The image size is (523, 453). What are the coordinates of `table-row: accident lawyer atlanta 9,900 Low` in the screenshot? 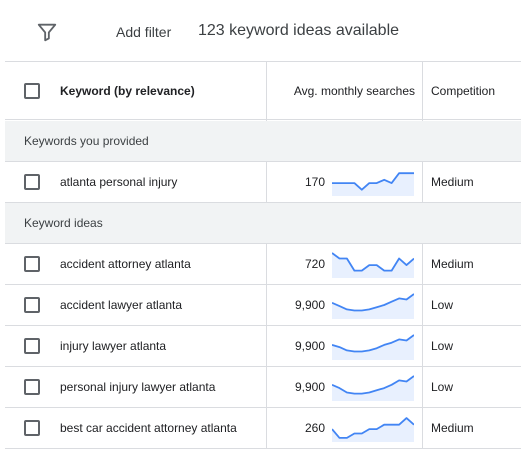 It's located at (263, 305).